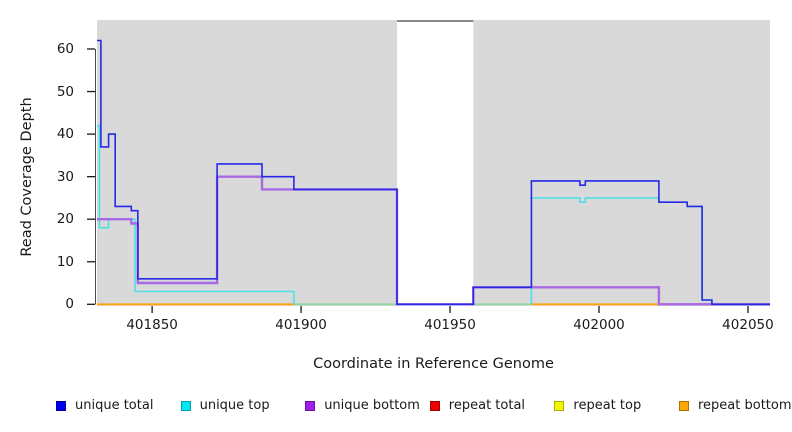  I want to click on x-tick-label: 401900, so click(301, 325).